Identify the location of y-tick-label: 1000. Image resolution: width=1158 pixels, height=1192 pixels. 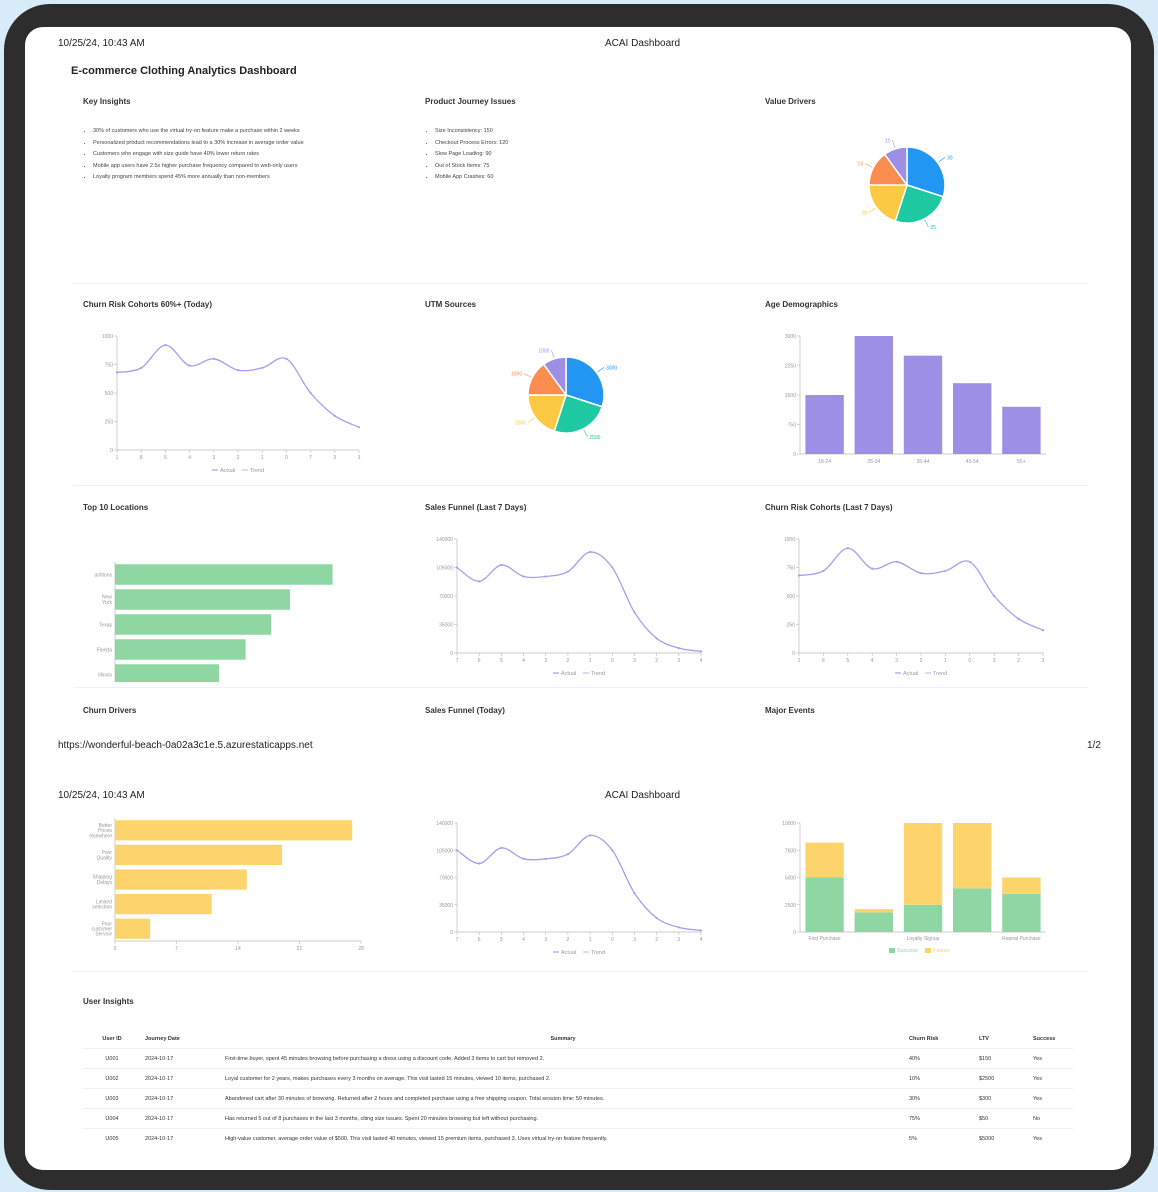
(107, 337).